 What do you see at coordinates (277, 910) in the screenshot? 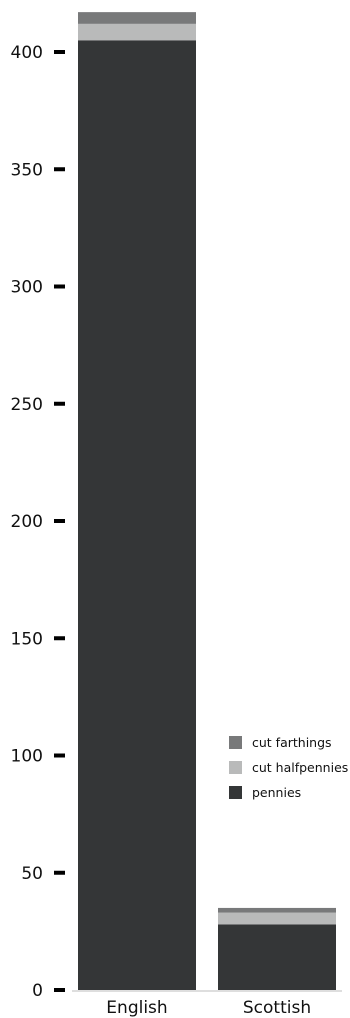
I see `bar-scottish-cut-farthings` at bounding box center [277, 910].